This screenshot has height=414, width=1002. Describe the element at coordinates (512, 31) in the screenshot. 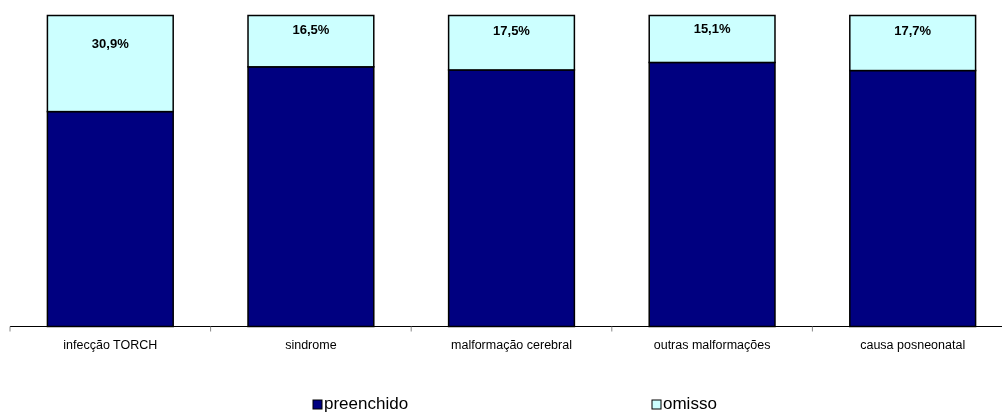

I see `data-label: 17,5%` at that location.